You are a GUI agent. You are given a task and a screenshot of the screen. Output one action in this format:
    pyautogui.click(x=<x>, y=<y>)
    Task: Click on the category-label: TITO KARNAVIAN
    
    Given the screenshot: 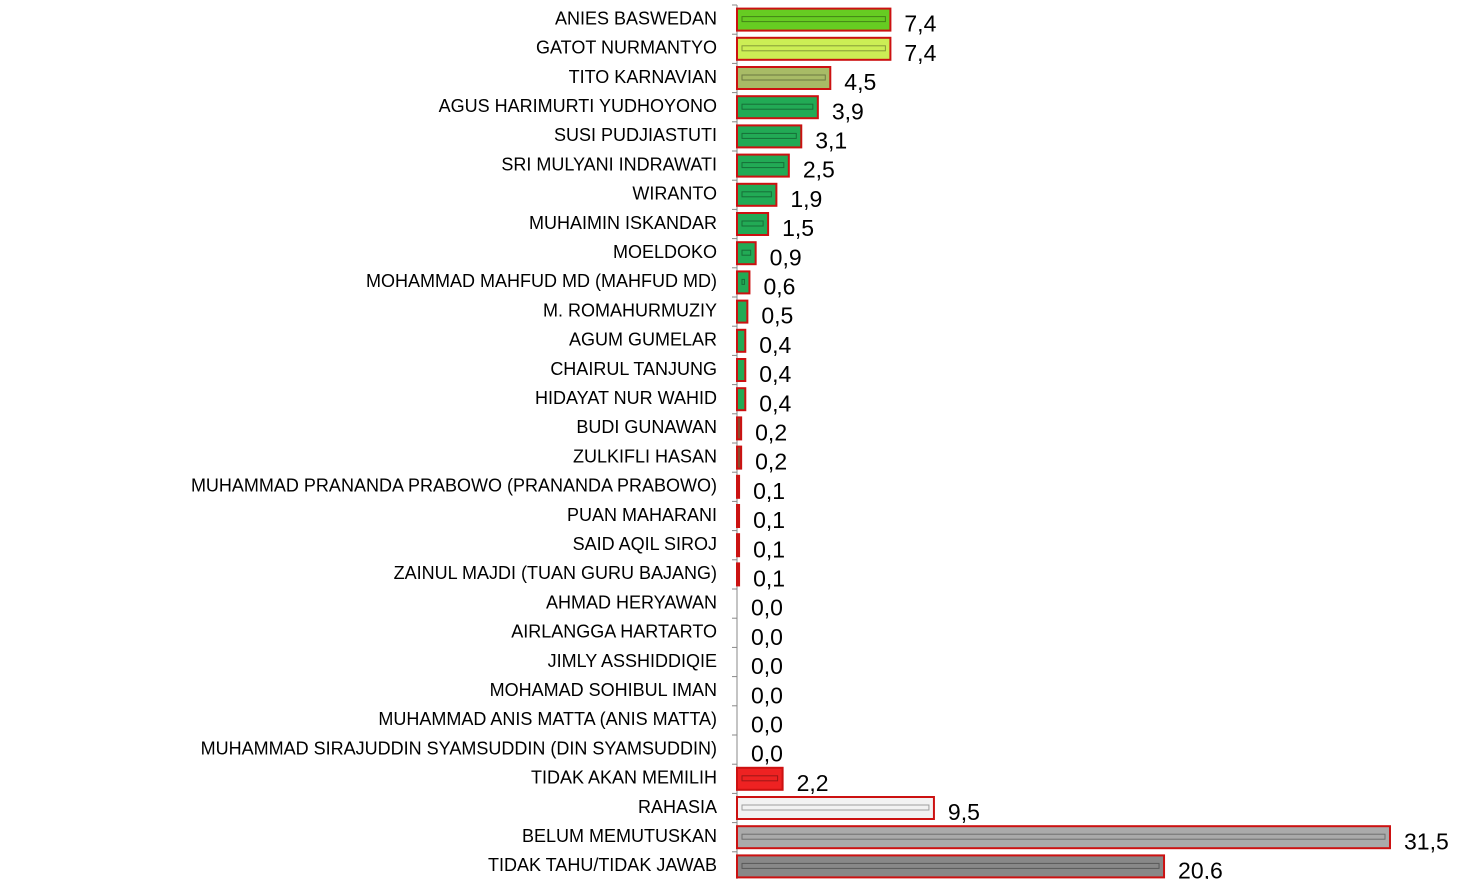 What is the action you would take?
    pyautogui.click(x=643, y=77)
    